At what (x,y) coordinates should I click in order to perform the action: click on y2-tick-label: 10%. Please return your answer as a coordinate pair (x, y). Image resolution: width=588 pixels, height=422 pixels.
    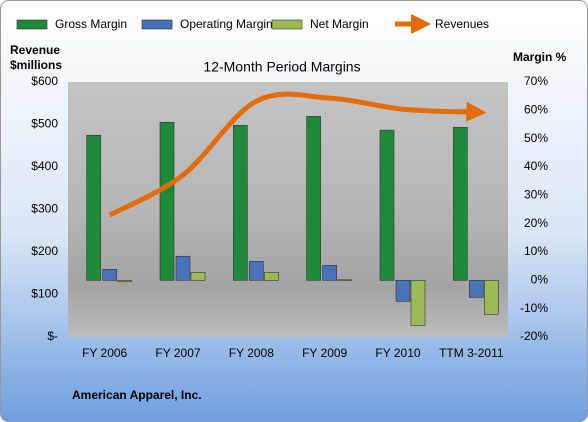
    Looking at the image, I should click on (536, 251).